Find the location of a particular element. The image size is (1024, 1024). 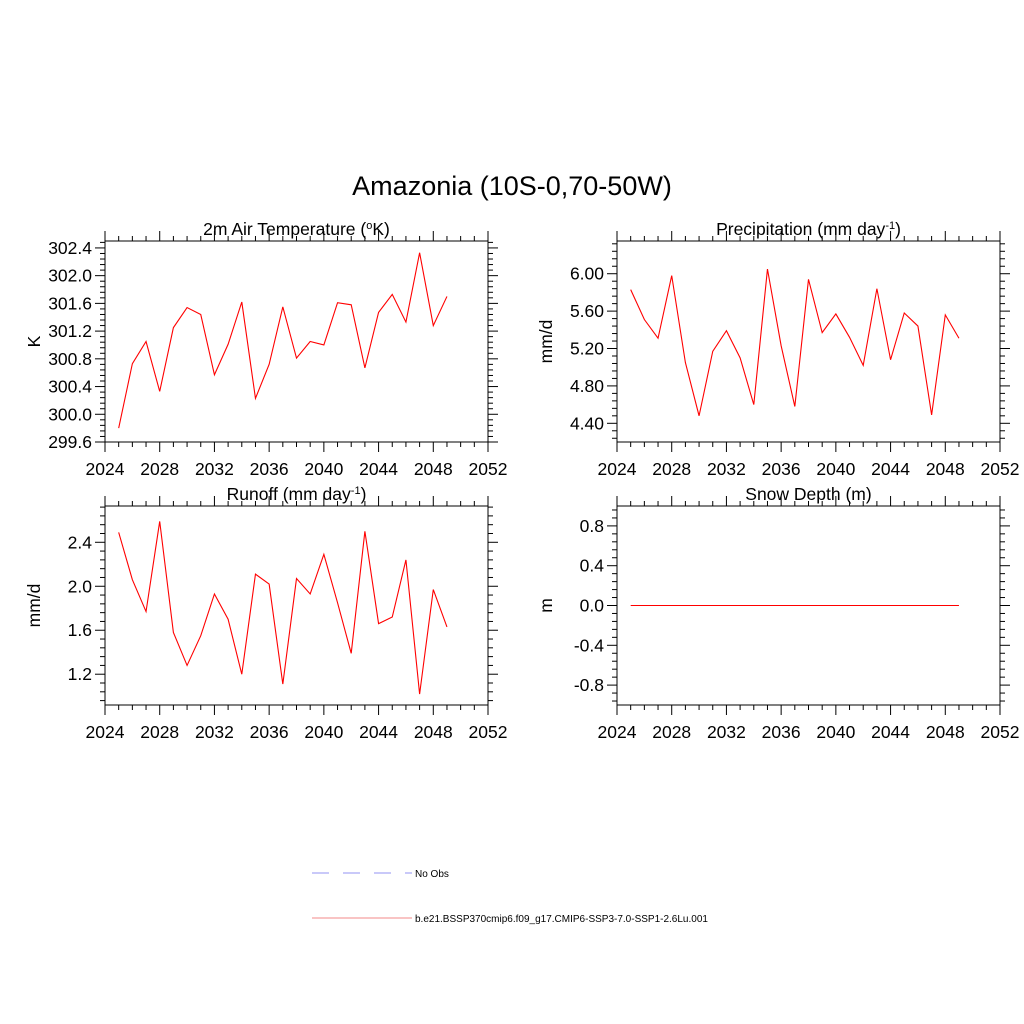

y-tick-label-temperature: 299.6 is located at coordinates (70, 442).